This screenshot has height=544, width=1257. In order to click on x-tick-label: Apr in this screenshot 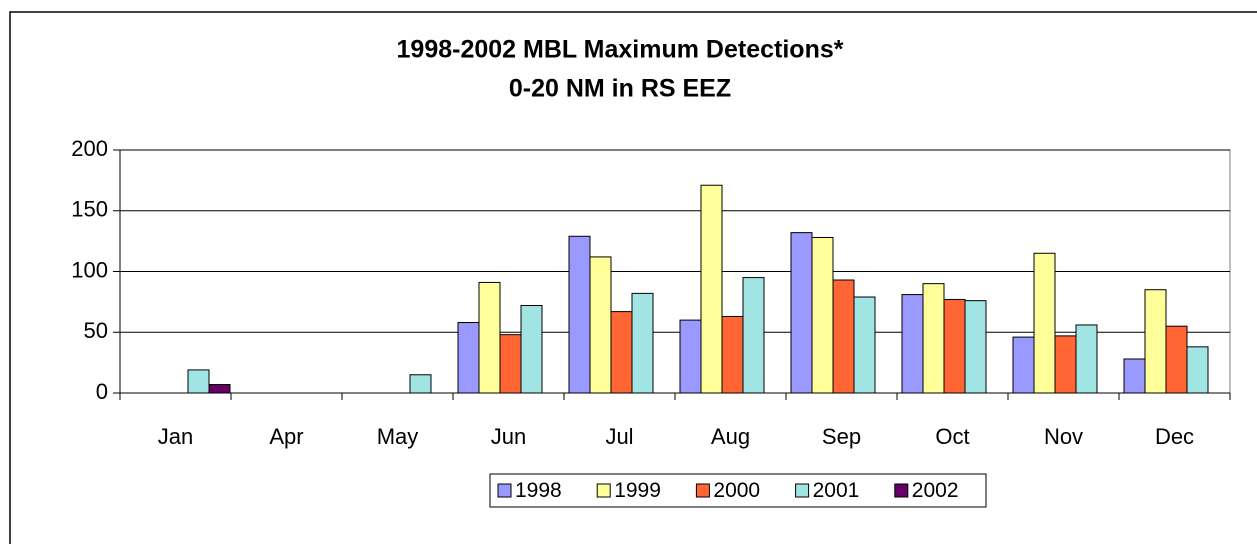, I will do `click(286, 436)`.